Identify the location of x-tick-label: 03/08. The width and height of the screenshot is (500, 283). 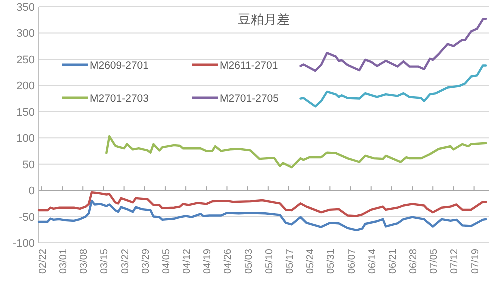
(84, 261).